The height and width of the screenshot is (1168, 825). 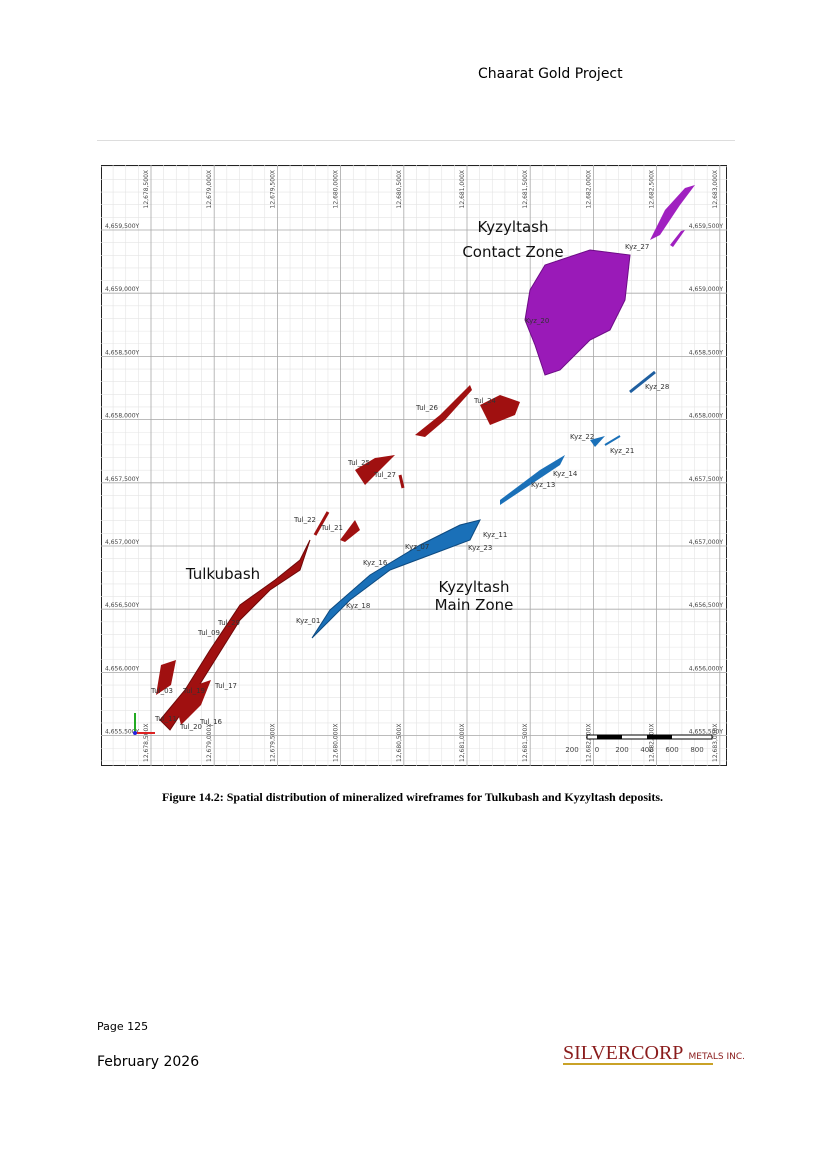 What do you see at coordinates (165, 719) in the screenshot?
I see `wireframe-label: Tul_11` at bounding box center [165, 719].